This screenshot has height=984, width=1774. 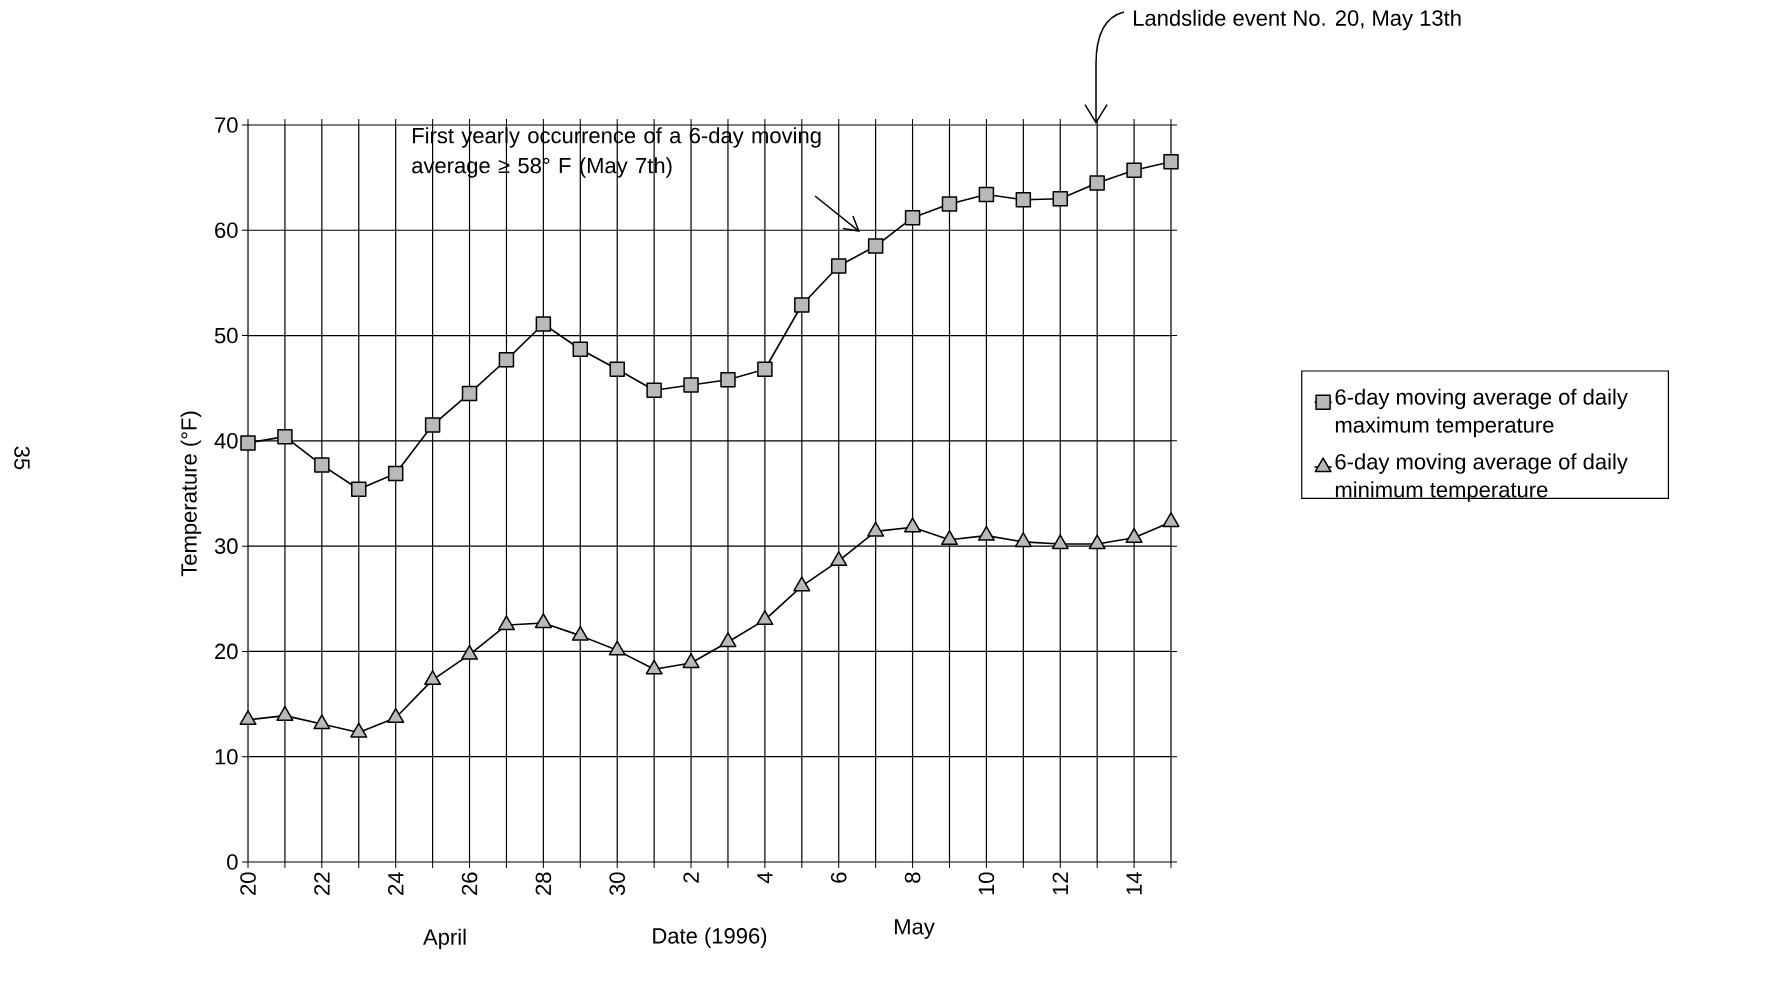 I want to click on text: 35, so click(x=22, y=458).